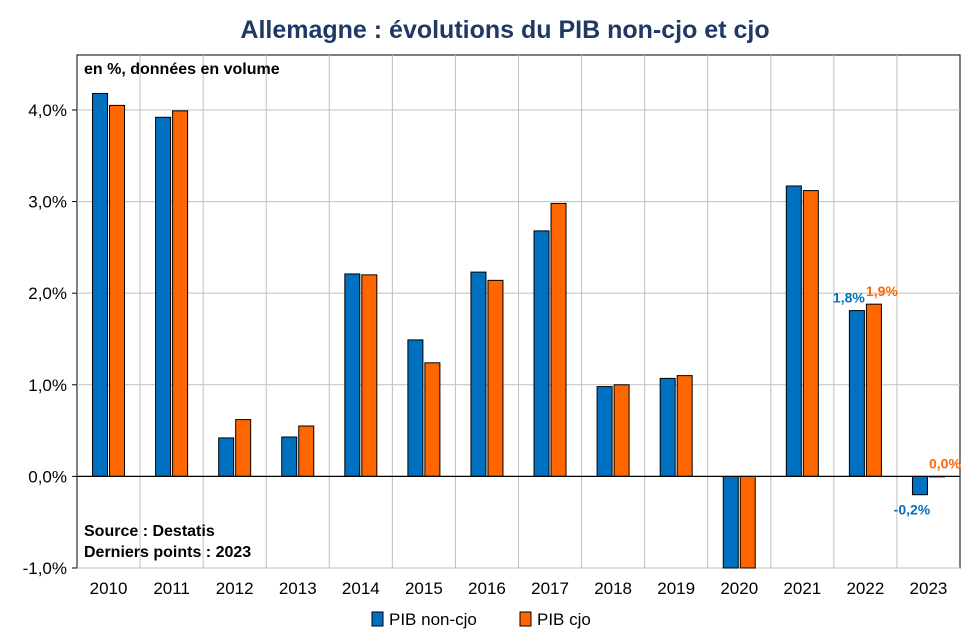  What do you see at coordinates (478, 374) in the screenshot?
I see `bar-pib-non-cjo-2016` at bounding box center [478, 374].